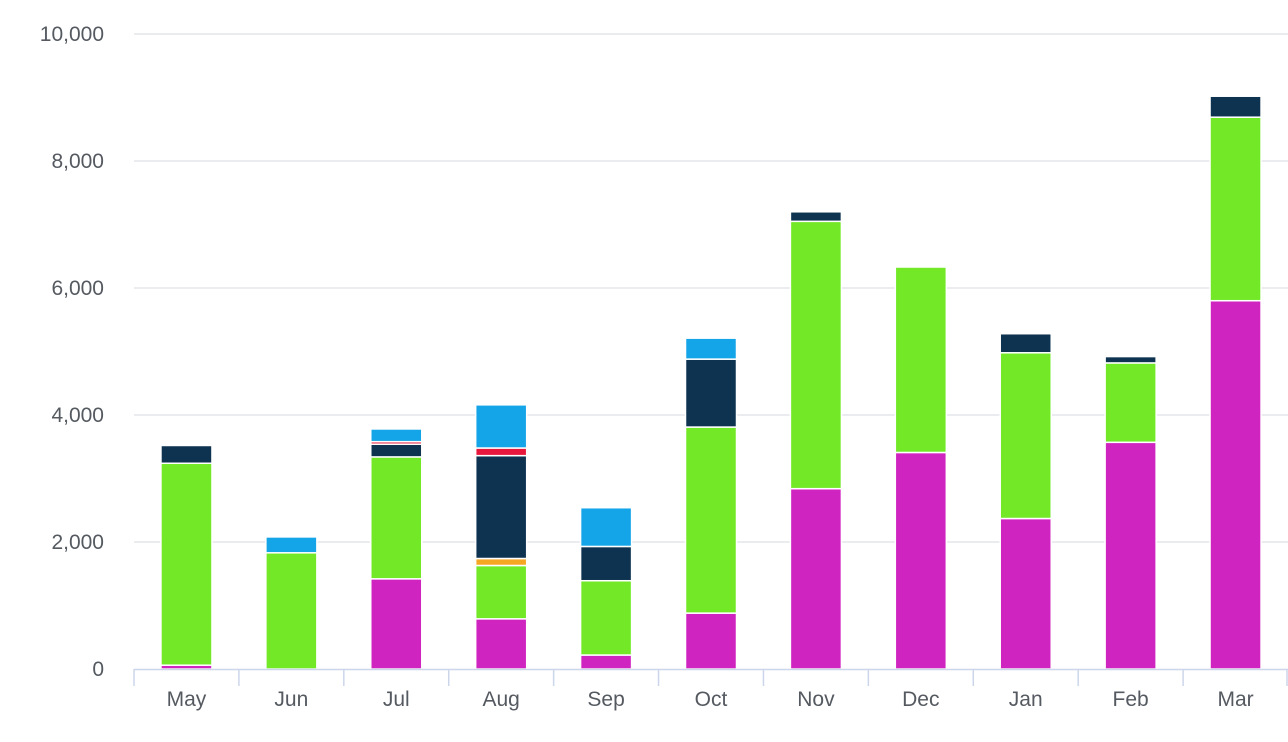  I want to click on y-tick-label: 8,000, so click(77, 161).